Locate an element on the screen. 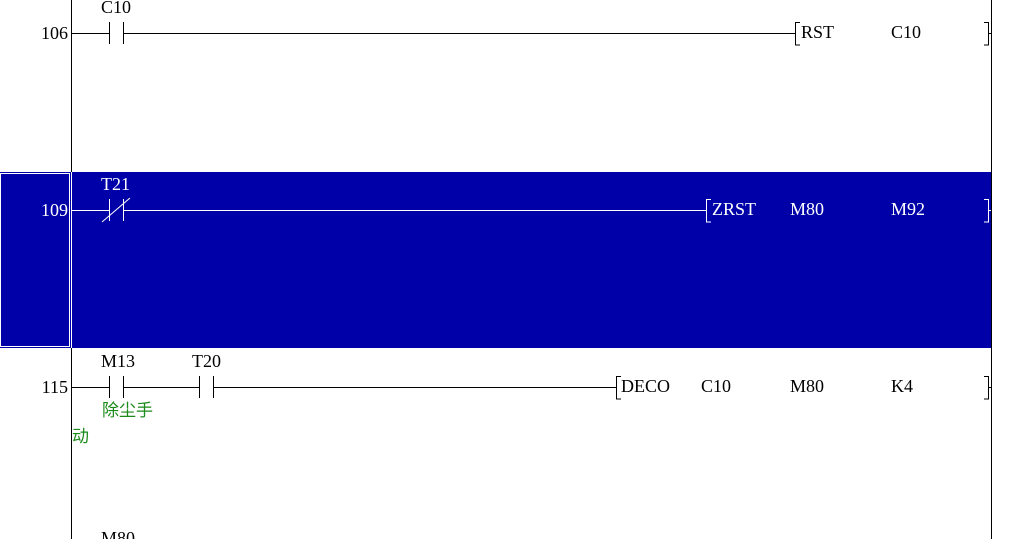 The image size is (1022, 539). rung-109: 109 T21 ZRST M80 M92 is located at coordinates (516, 198).